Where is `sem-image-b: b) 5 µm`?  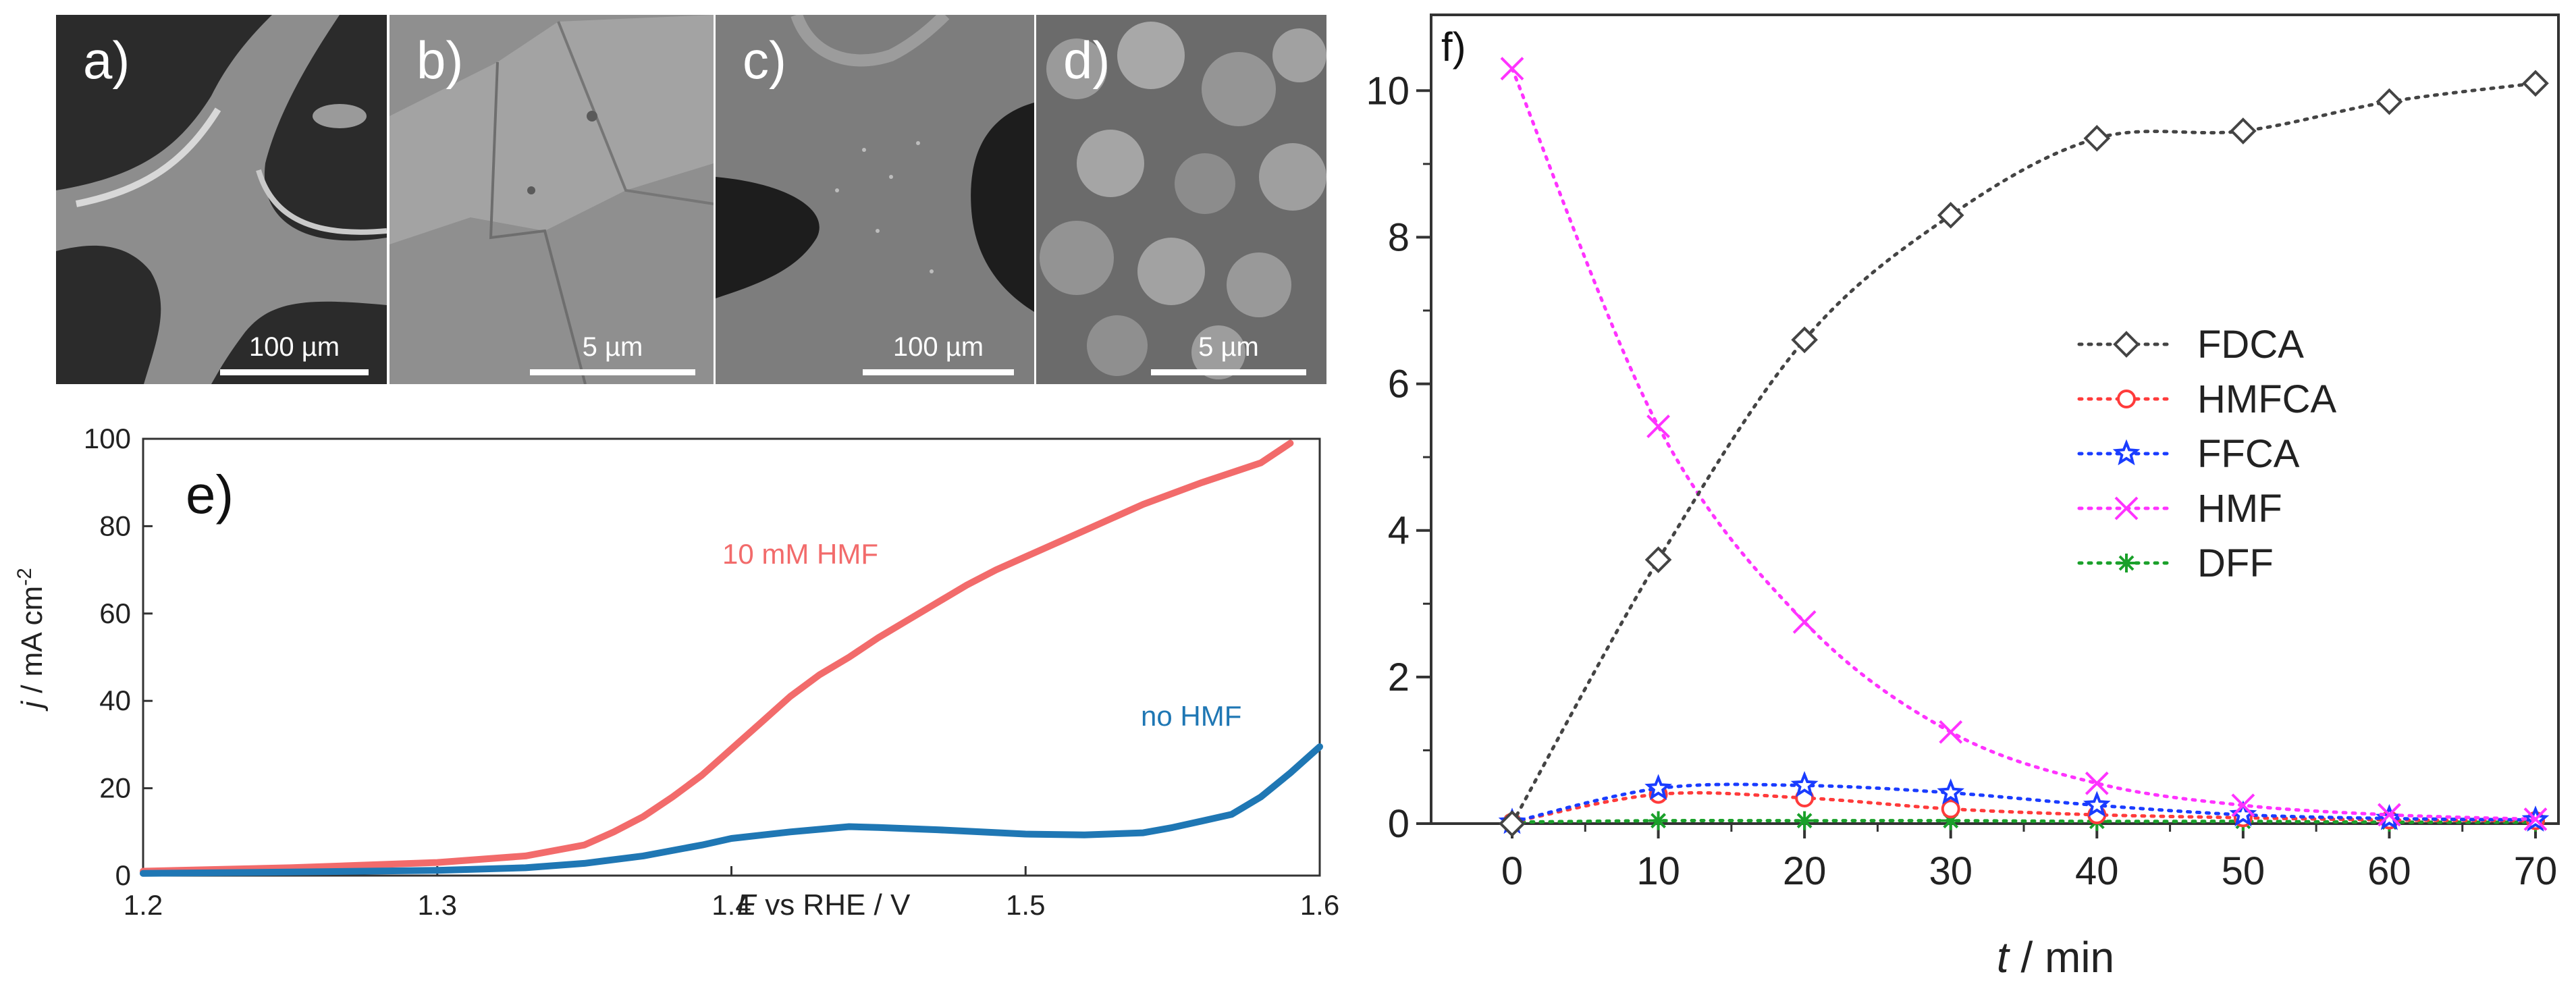
sem-image-b: b) 5 µm is located at coordinates (552, 199).